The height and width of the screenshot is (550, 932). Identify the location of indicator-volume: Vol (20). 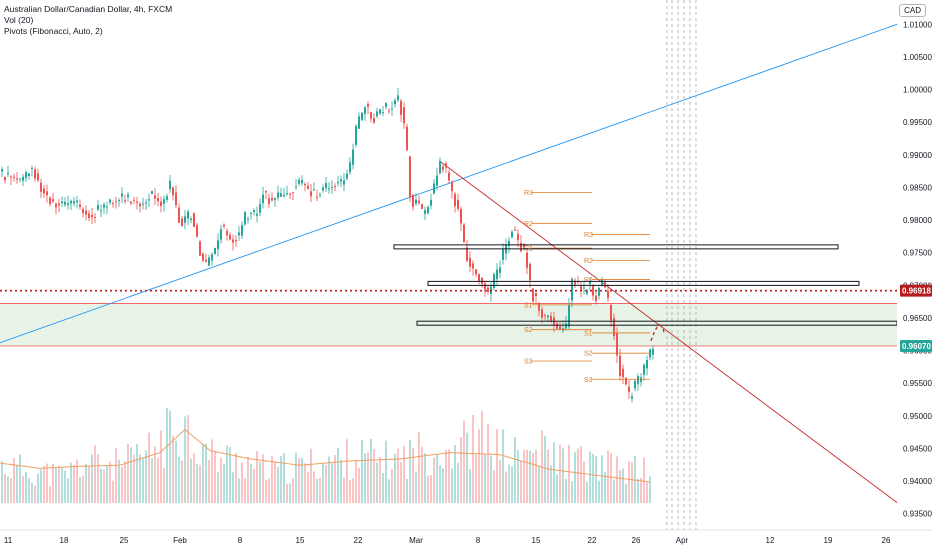
(19, 20).